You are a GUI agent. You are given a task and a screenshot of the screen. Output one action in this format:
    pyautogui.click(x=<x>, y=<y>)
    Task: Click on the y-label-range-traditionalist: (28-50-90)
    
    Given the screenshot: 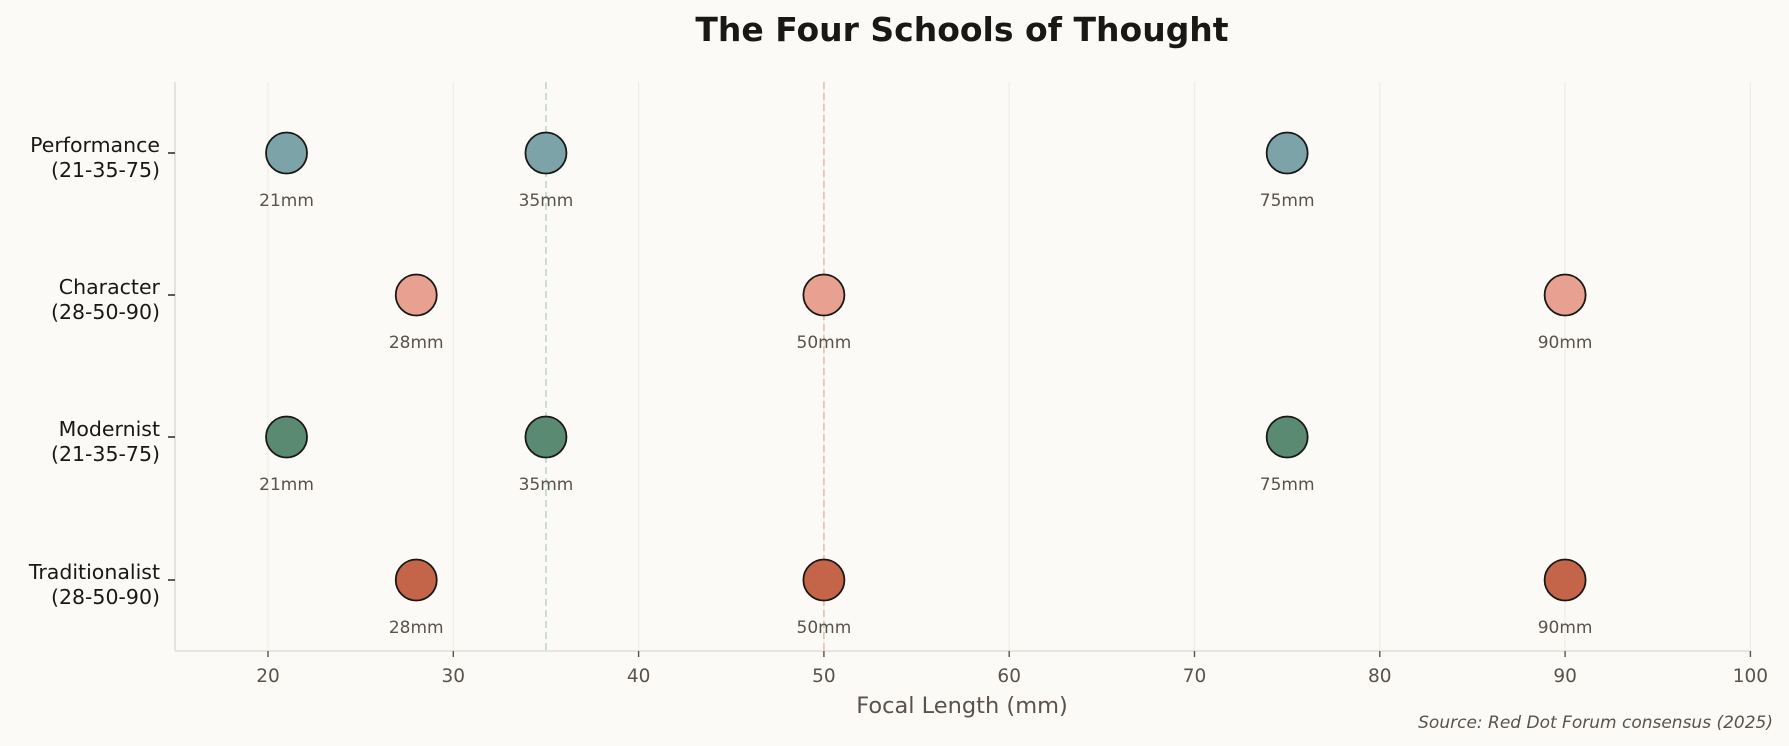 What is the action you would take?
    pyautogui.click(x=105, y=597)
    